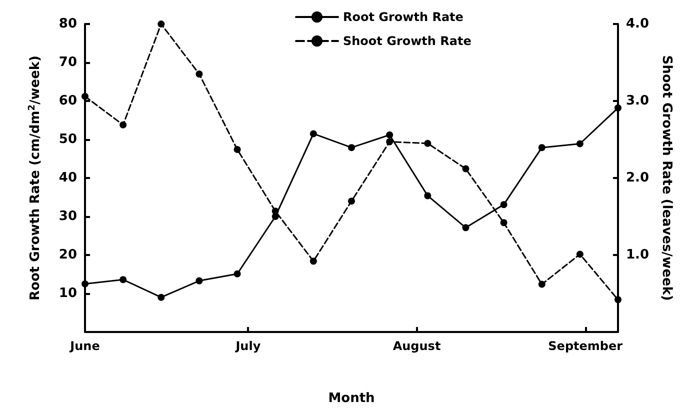  Describe the element at coordinates (666, 178) in the screenshot. I see `y2-axis-title: Shoot Growth Rate (leaves/week)` at that location.